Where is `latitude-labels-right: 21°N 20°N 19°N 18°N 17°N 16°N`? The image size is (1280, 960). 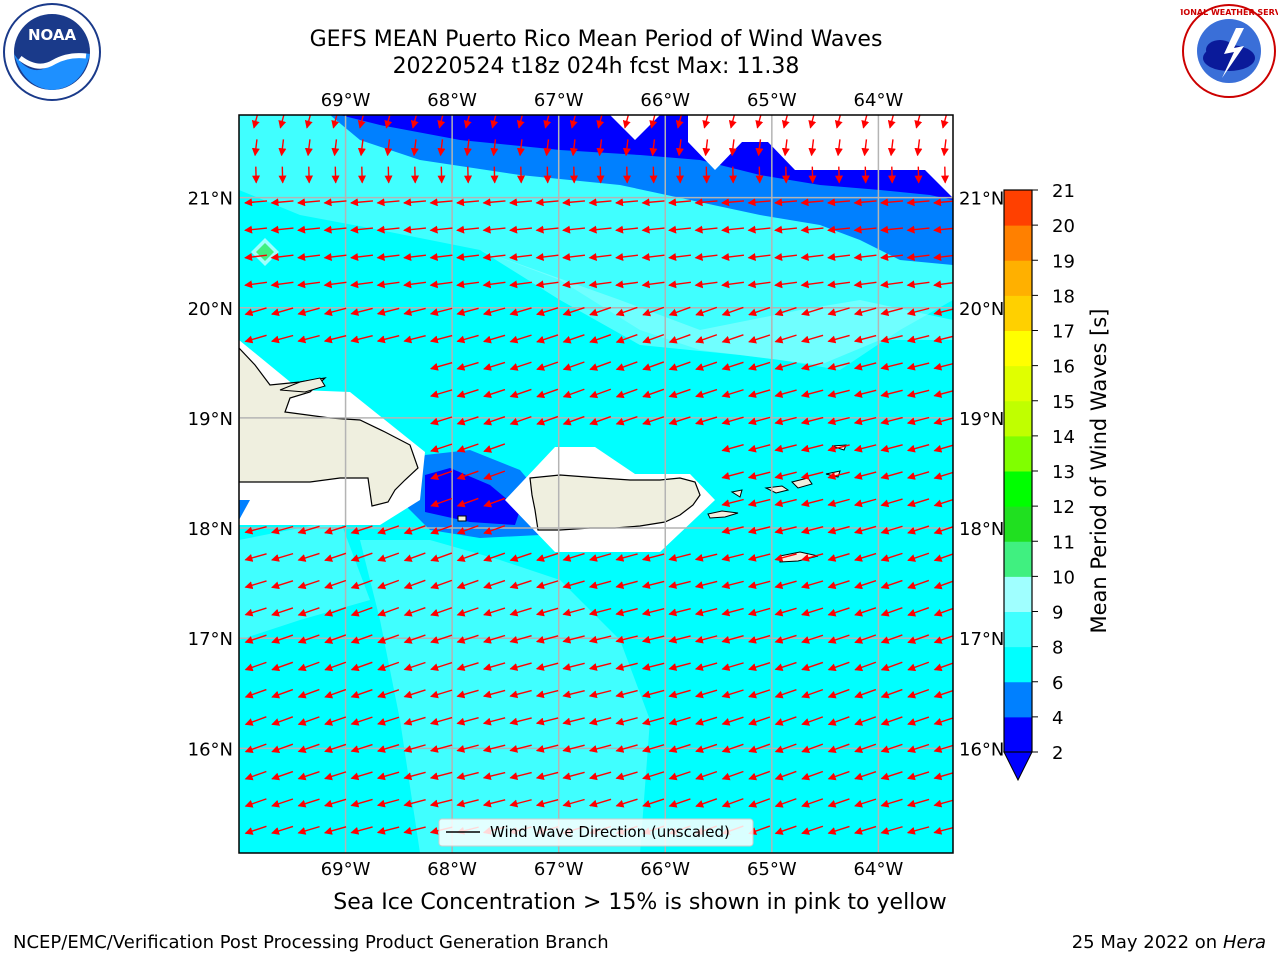
latitude-labels-right: 21°N 20°N 19°N 18°N 17°N 16°N is located at coordinates (981, 475).